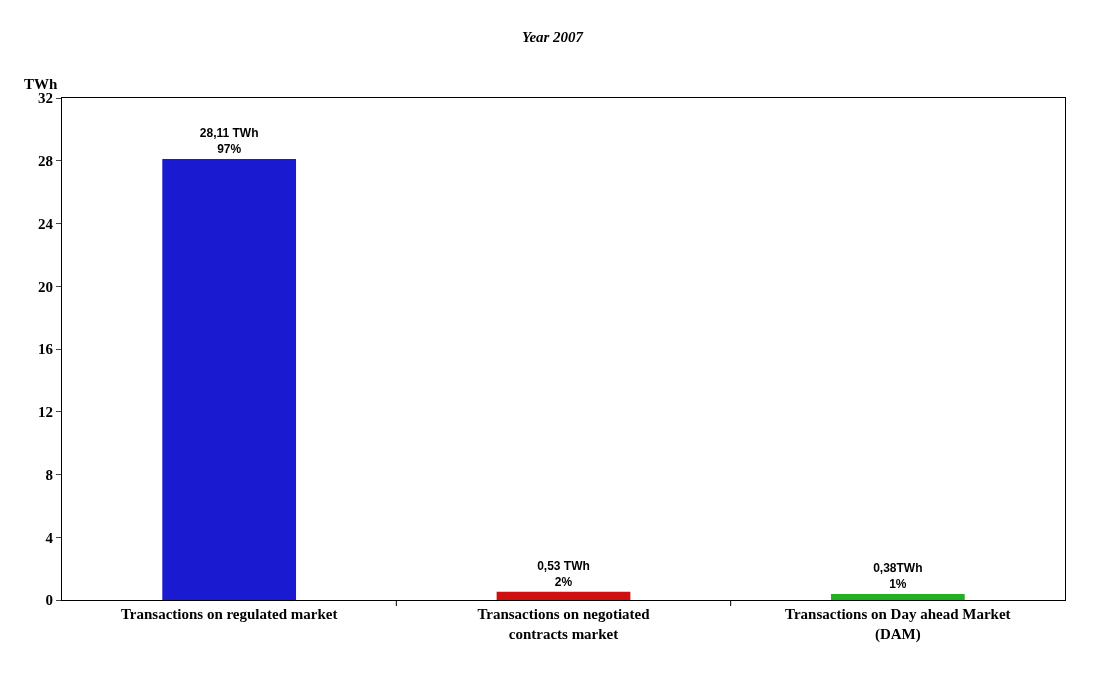  What do you see at coordinates (49, 474) in the screenshot?
I see `y-tick-label: 8` at bounding box center [49, 474].